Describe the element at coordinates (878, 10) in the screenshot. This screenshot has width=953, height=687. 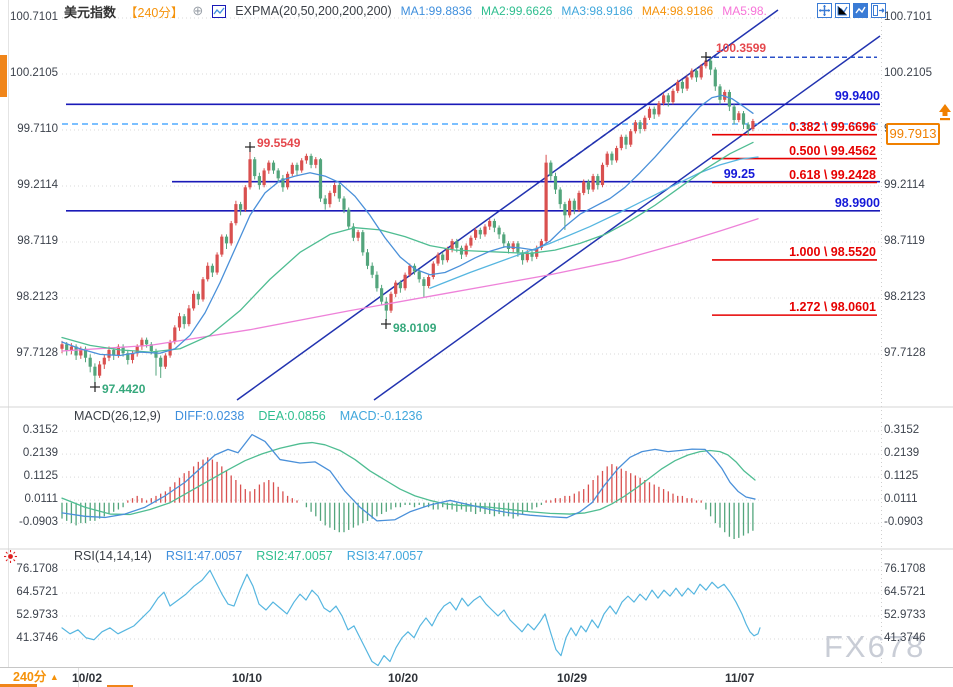
I see `collapse-panel-icon` at that location.